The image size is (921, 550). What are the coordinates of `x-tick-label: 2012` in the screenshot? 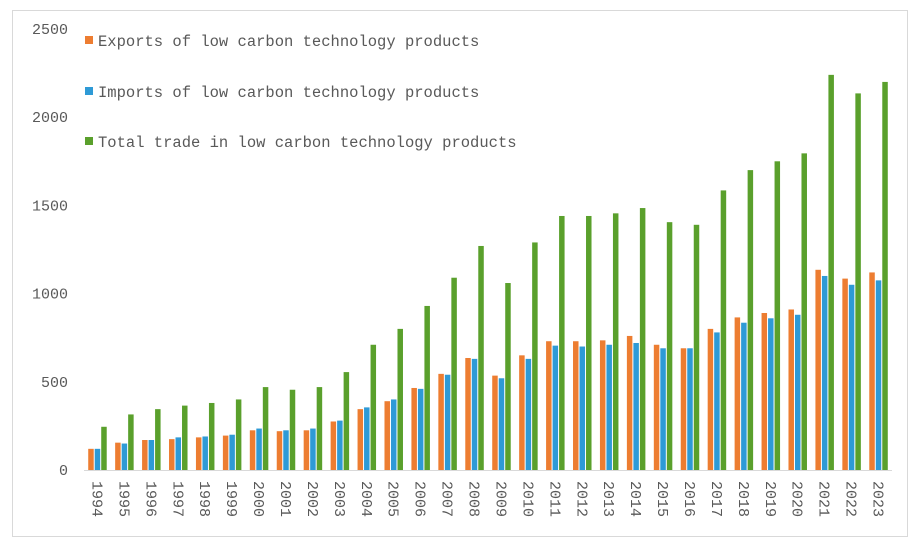 It's located at (580, 499).